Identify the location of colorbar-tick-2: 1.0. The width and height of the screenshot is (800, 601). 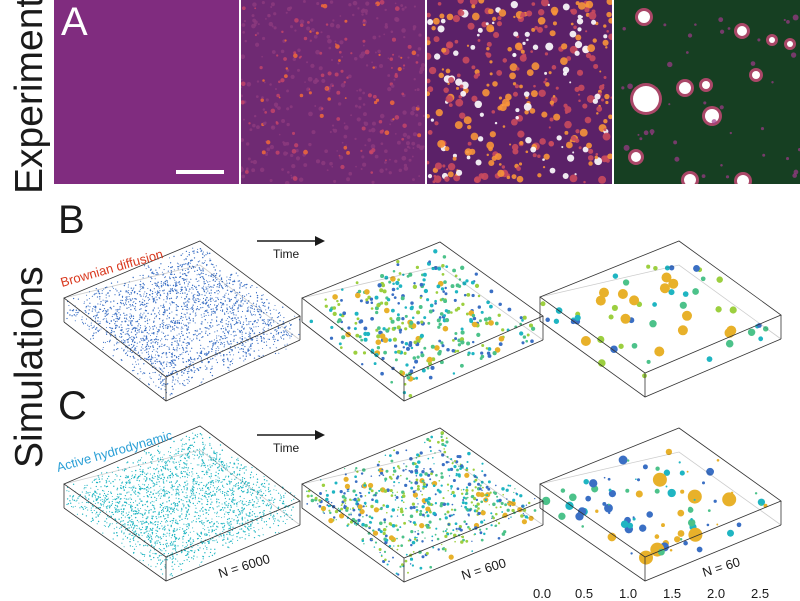
(628, 593).